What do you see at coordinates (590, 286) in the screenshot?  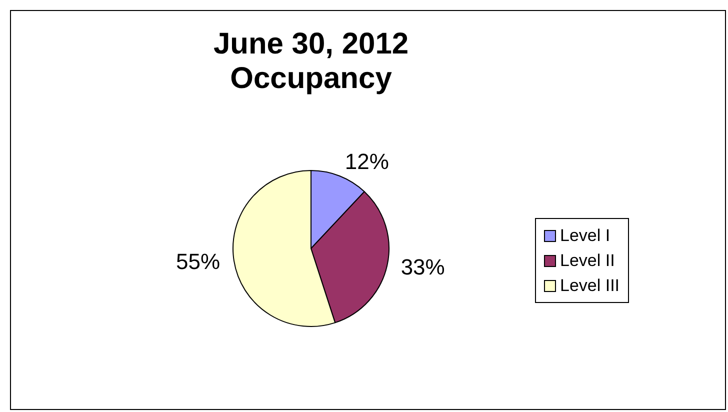 I see `legend-label: Level III` at bounding box center [590, 286].